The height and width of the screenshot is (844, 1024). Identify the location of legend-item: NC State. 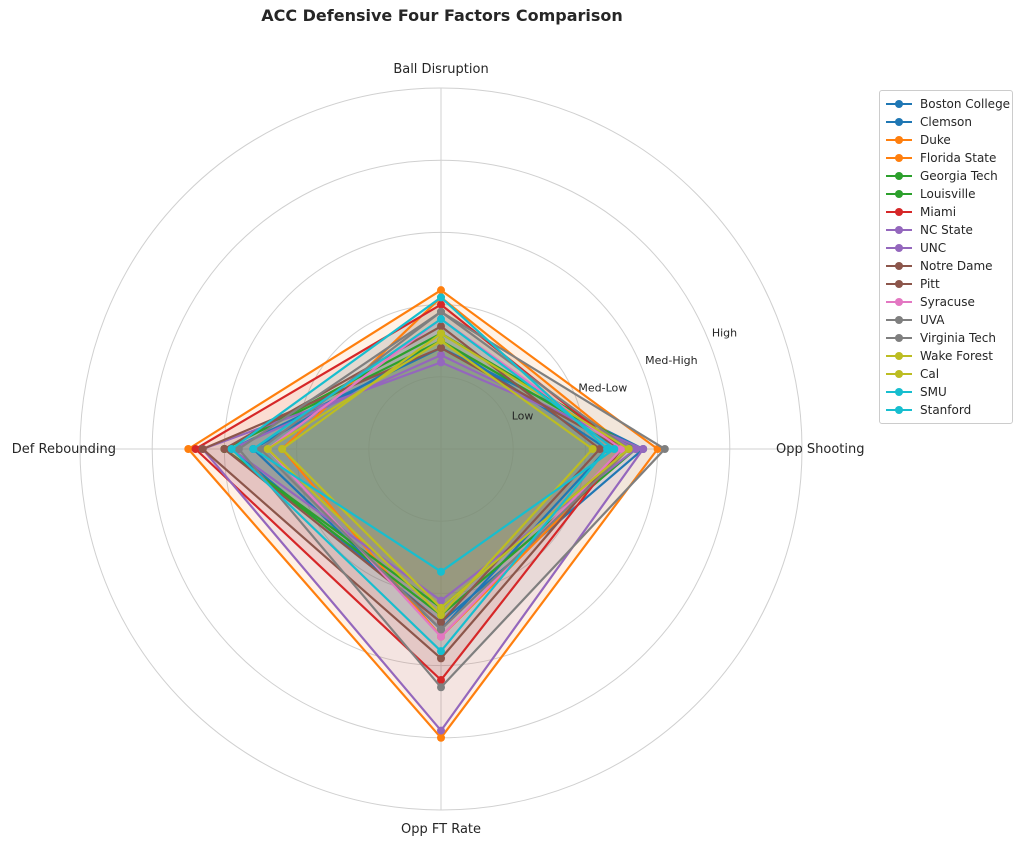
(946, 230).